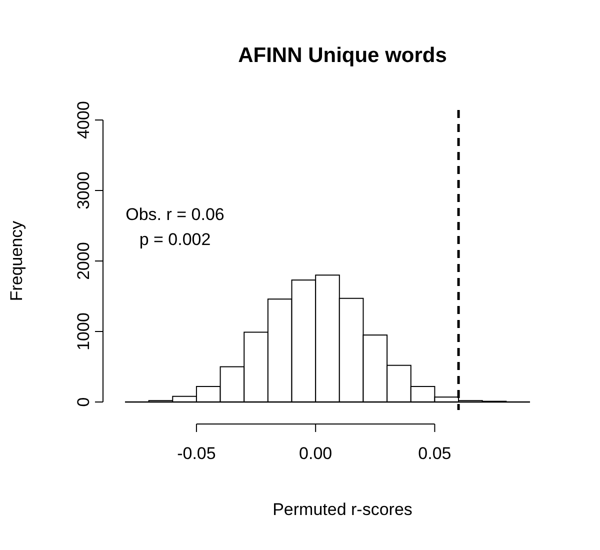 This screenshot has height=550, width=600. What do you see at coordinates (83, 191) in the screenshot?
I see `y-tick-label: 3000` at bounding box center [83, 191].